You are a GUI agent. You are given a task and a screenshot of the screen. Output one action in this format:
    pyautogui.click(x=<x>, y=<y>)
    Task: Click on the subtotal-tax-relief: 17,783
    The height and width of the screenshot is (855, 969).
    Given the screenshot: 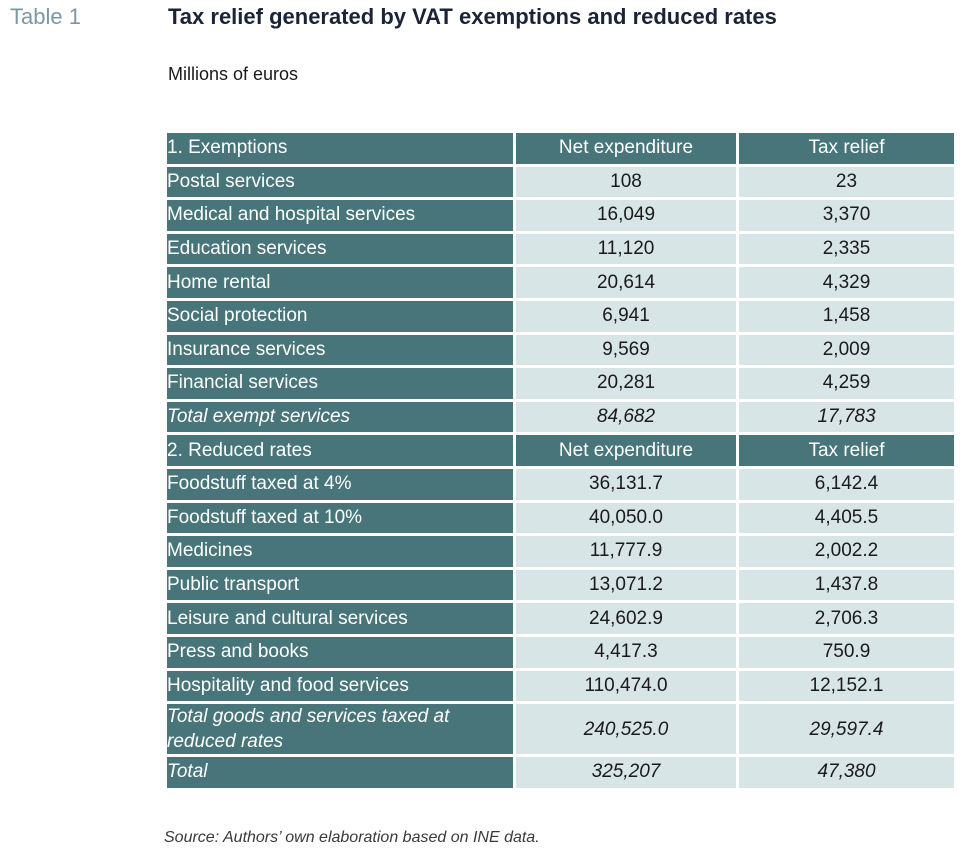 What is the action you would take?
    pyautogui.click(x=846, y=417)
    